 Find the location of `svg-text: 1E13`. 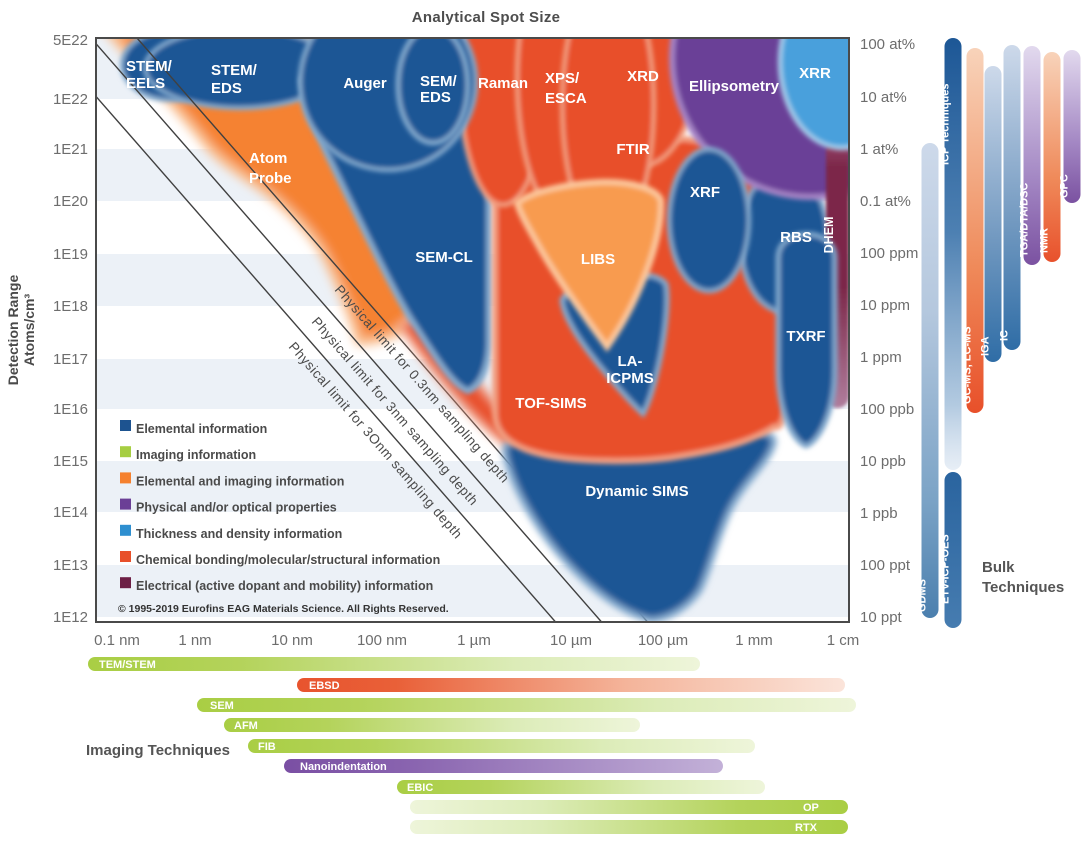

svg-text: 1E13 is located at coordinates (70, 565).